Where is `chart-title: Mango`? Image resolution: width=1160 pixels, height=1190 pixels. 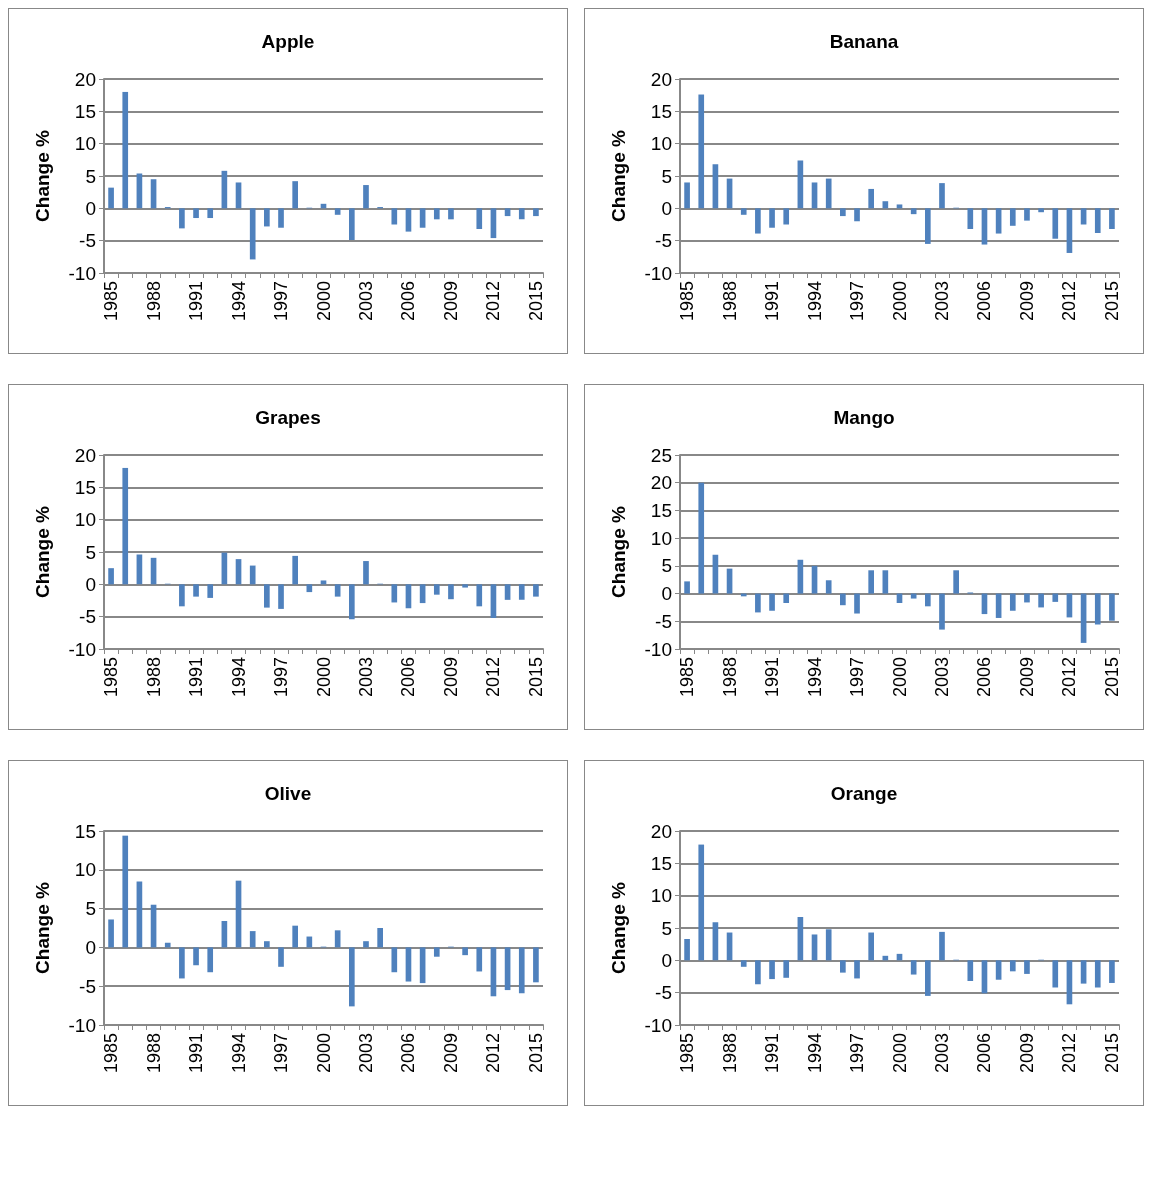 chart-title: Mango is located at coordinates (864, 417).